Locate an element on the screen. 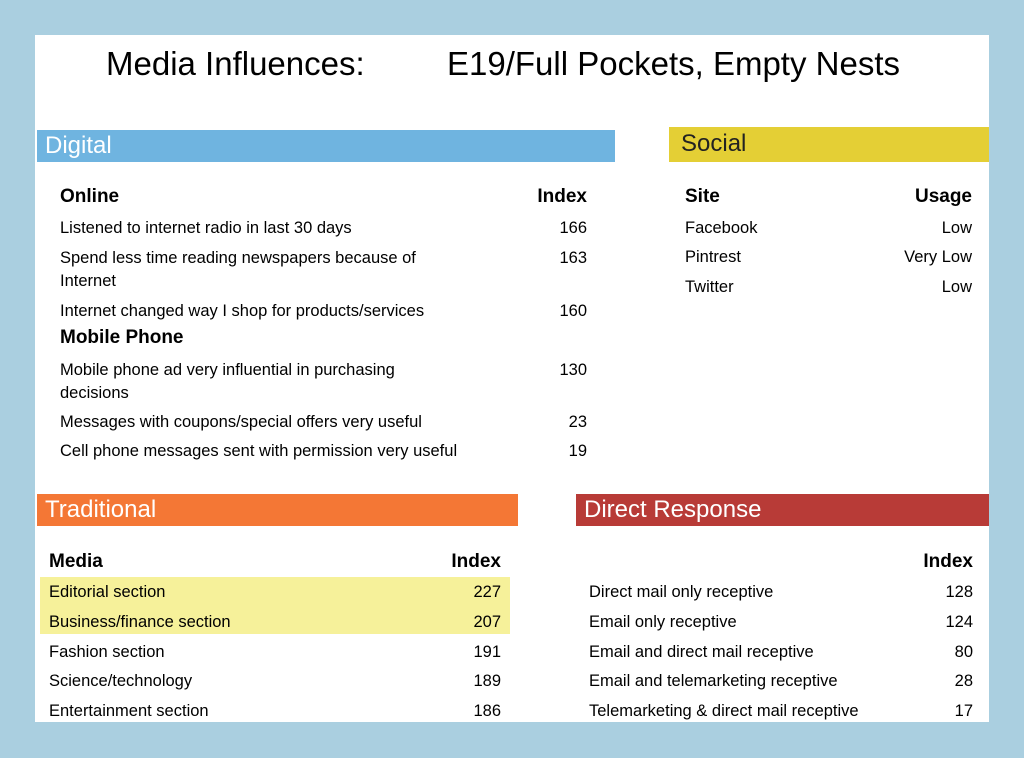 The image size is (1024, 758). row-label: Telemarketing & direct mail receptive is located at coordinates (724, 711).